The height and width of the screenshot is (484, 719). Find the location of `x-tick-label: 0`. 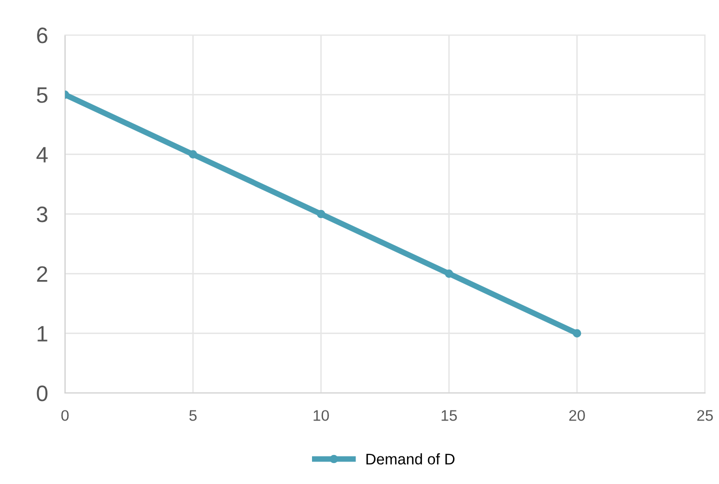

x-tick-label: 0 is located at coordinates (65, 415).